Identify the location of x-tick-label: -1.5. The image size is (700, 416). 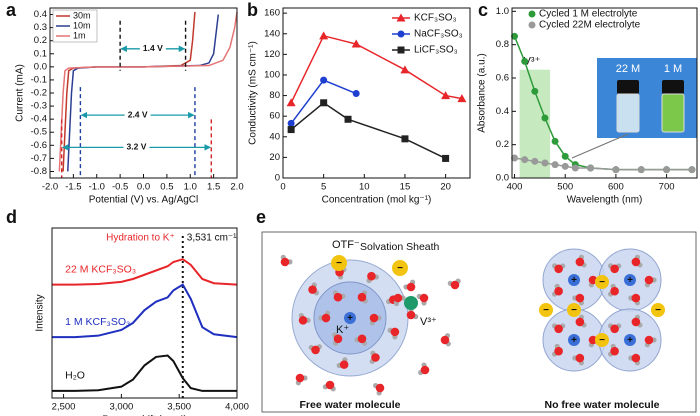
(73, 187).